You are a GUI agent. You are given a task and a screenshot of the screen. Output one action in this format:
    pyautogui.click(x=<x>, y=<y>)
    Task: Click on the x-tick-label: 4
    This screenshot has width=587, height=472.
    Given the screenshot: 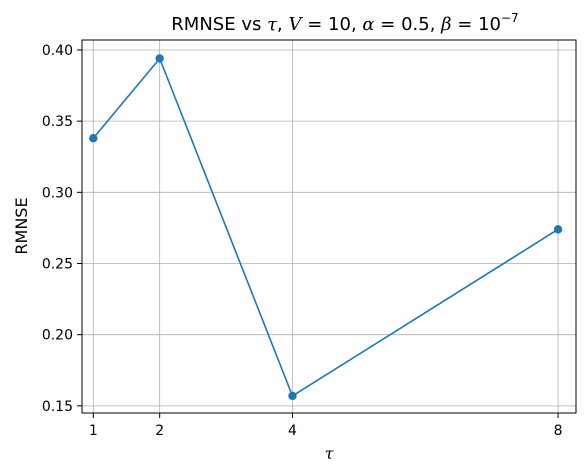 What is the action you would take?
    pyautogui.click(x=292, y=431)
    